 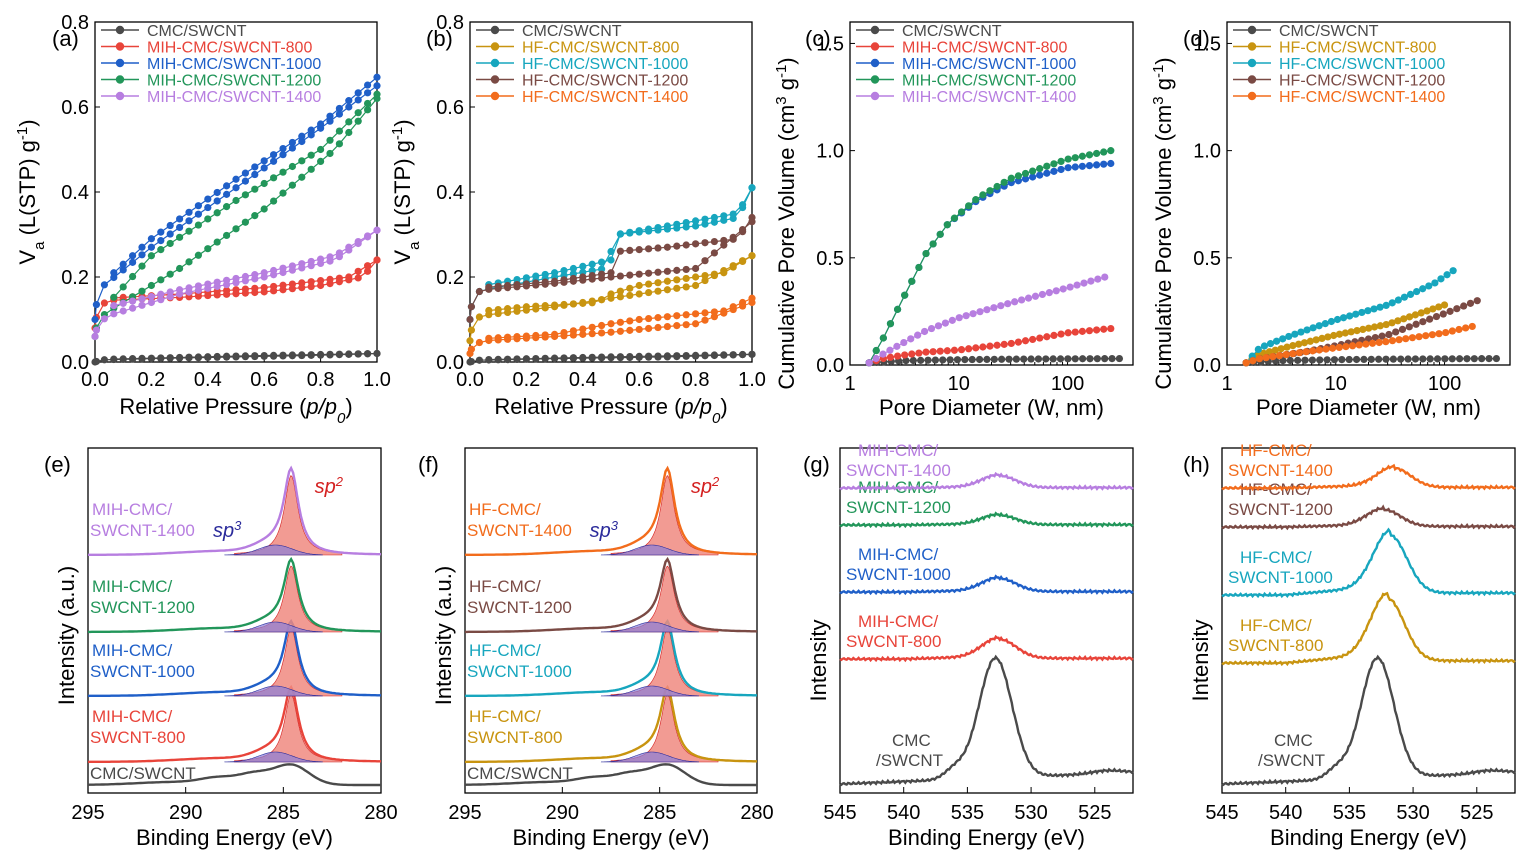 I want to click on sp2-label: sp2, so click(x=705, y=486).